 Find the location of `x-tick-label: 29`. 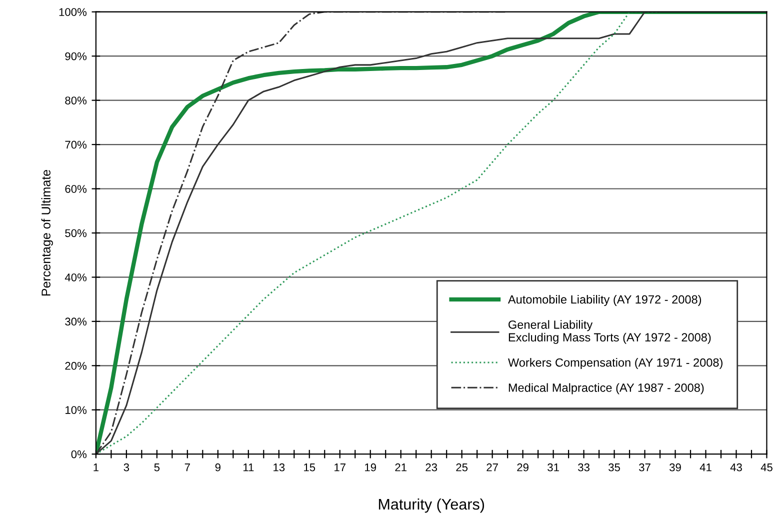

x-tick-label: 29 is located at coordinates (522, 467).